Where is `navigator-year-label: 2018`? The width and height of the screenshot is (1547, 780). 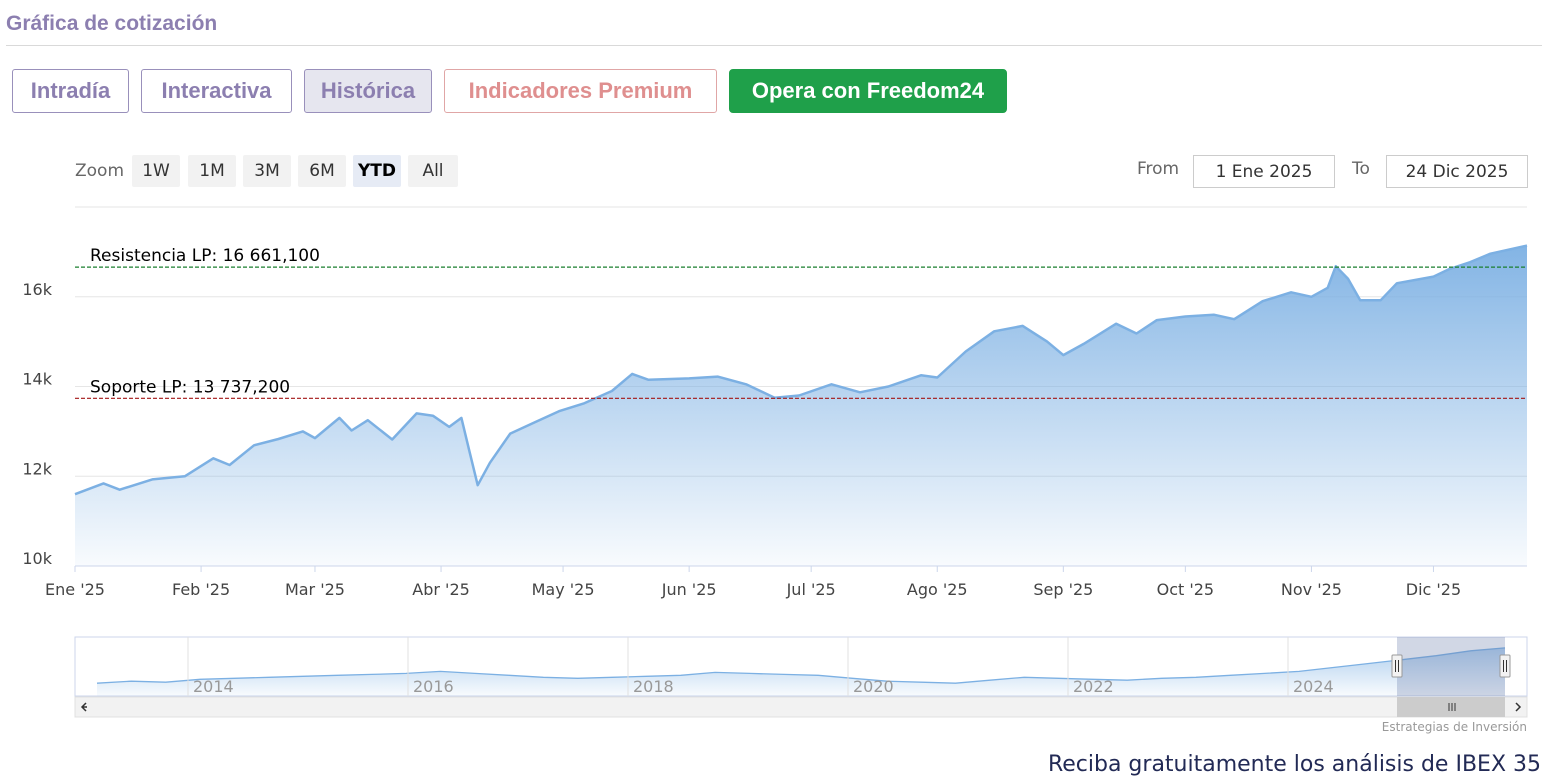
navigator-year-label: 2018 is located at coordinates (653, 686).